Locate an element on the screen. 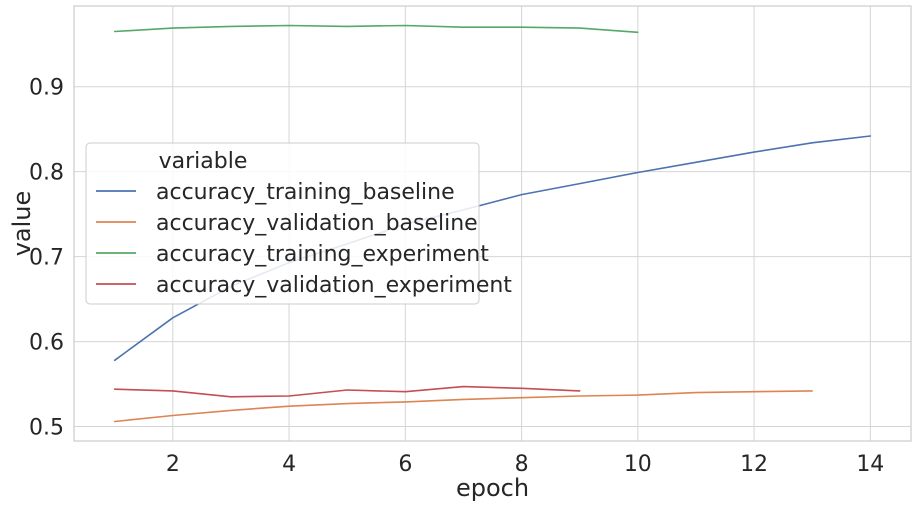 The image size is (918, 505). legend-label: accuracy_training_experiment is located at coordinates (322, 254).